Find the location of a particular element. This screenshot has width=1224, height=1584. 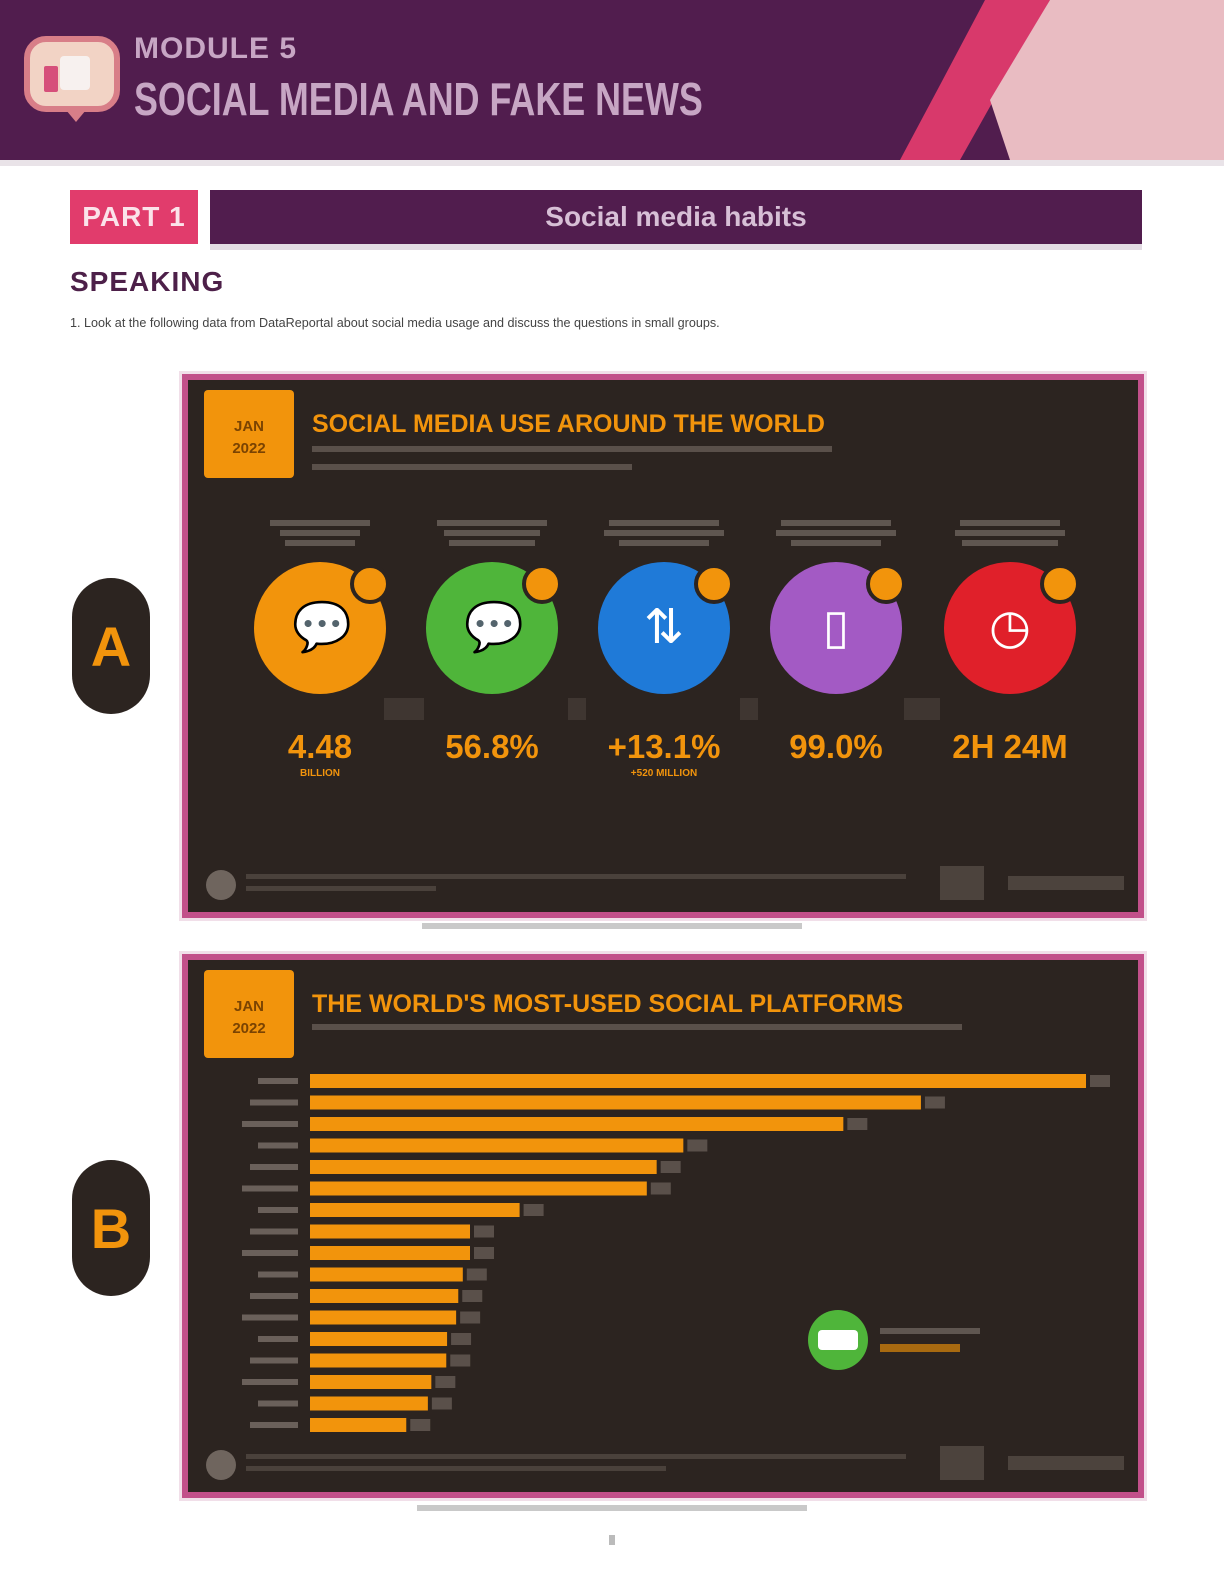

stat-value: 2H 24M is located at coordinates (1010, 746).